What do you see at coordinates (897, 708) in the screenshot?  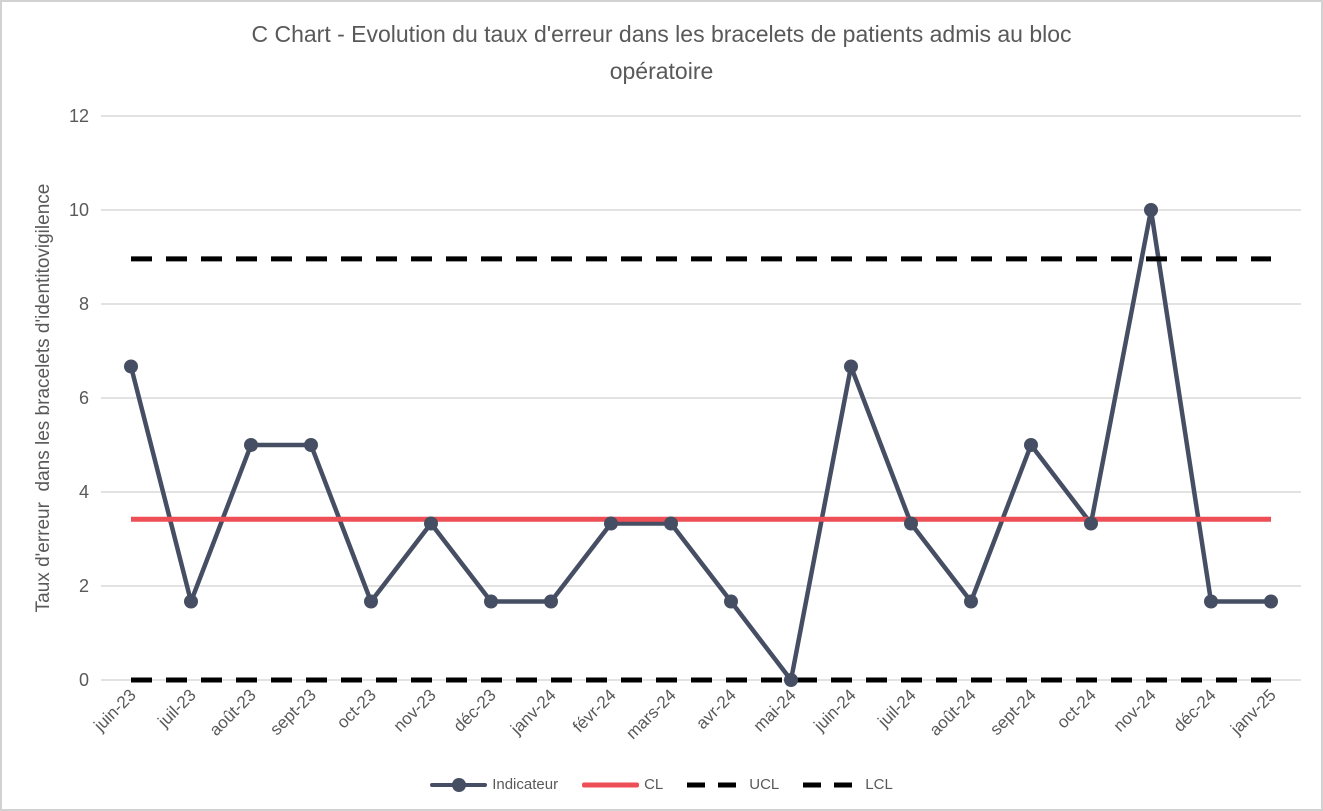 I see `x-tick-label: juil-24` at bounding box center [897, 708].